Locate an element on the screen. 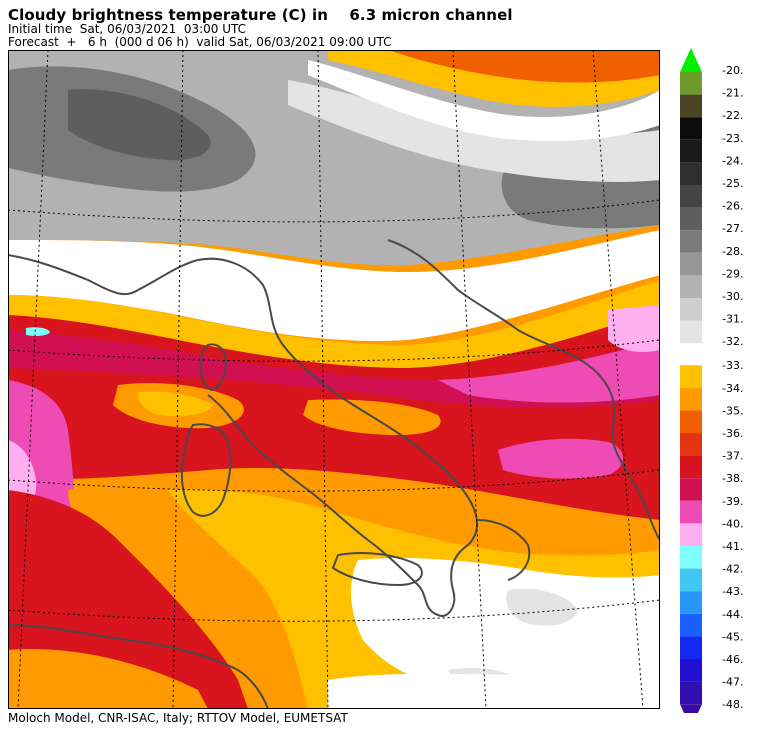  colorbar-label: -37. is located at coordinates (732, 456).